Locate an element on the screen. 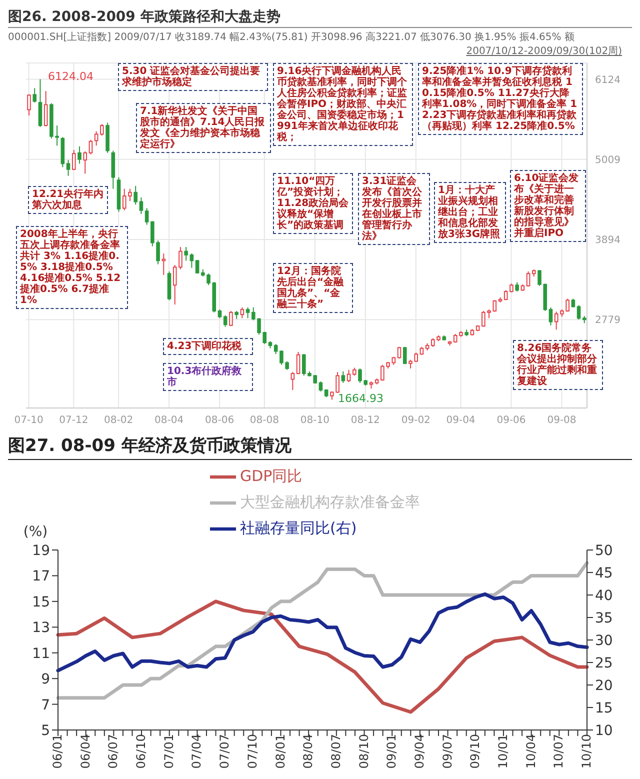  x-tick-label: 09/10 is located at coordinates (475, 751).